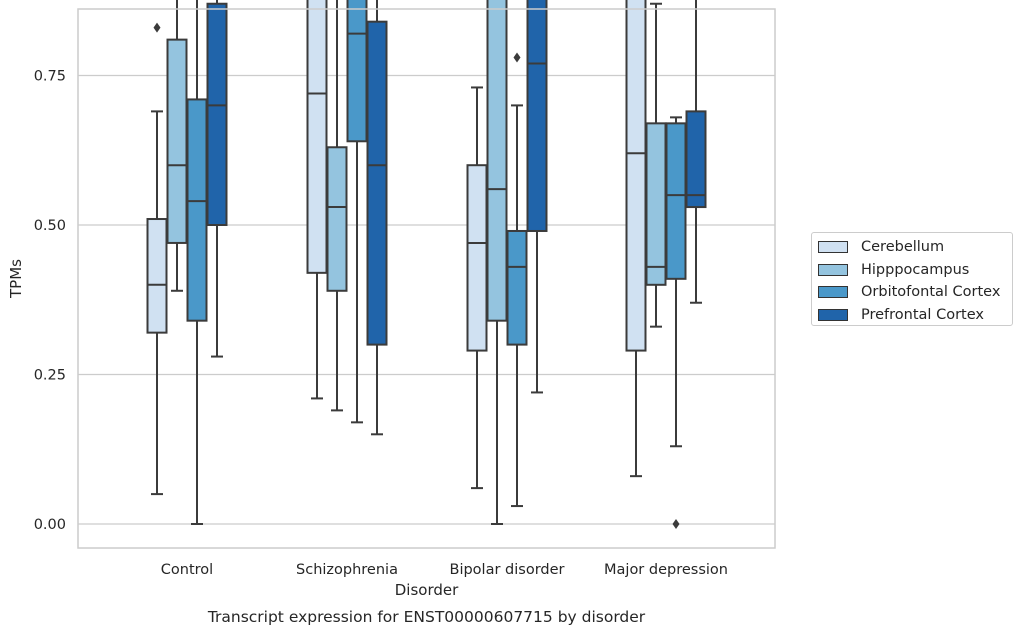 This screenshot has height=634, width=1023. What do you see at coordinates (187, 570) in the screenshot?
I see `x-tick-label: Control` at bounding box center [187, 570].